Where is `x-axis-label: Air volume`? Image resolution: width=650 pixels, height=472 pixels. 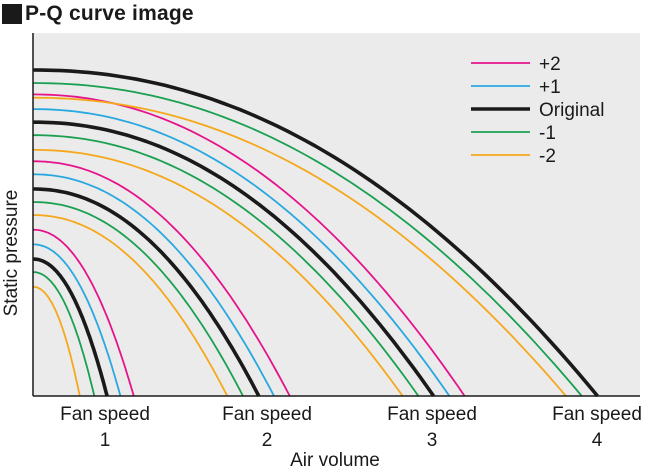
x-axis-label: Air volume is located at coordinates (335, 460).